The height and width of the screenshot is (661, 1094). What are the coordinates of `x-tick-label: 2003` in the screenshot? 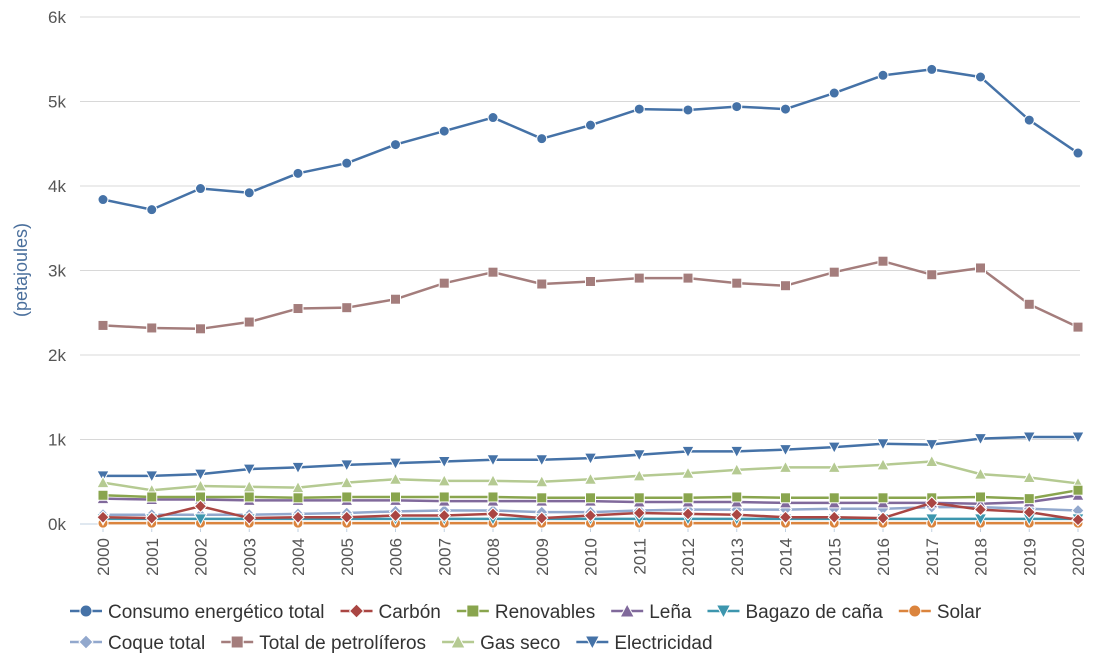 It's located at (249, 557).